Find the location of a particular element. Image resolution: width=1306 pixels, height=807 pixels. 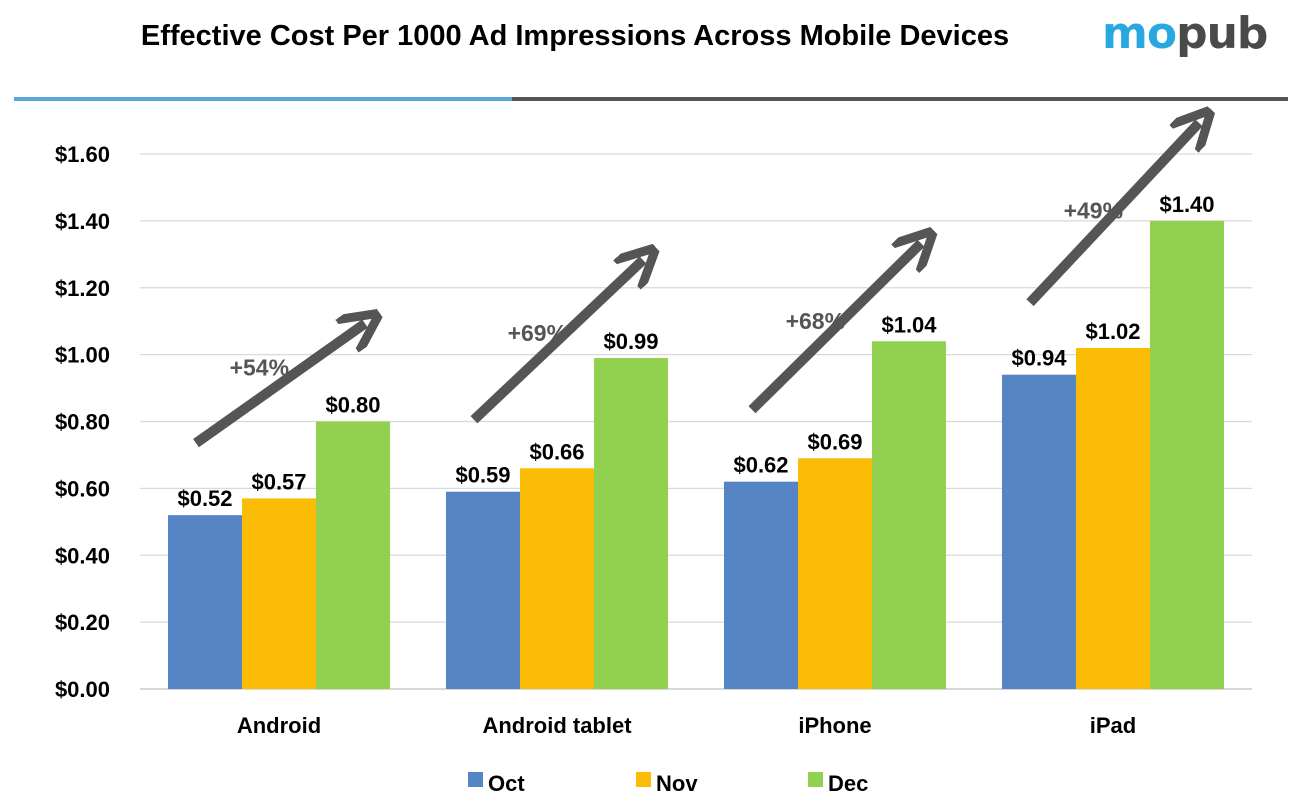

data-label: $1.04 is located at coordinates (909, 324).